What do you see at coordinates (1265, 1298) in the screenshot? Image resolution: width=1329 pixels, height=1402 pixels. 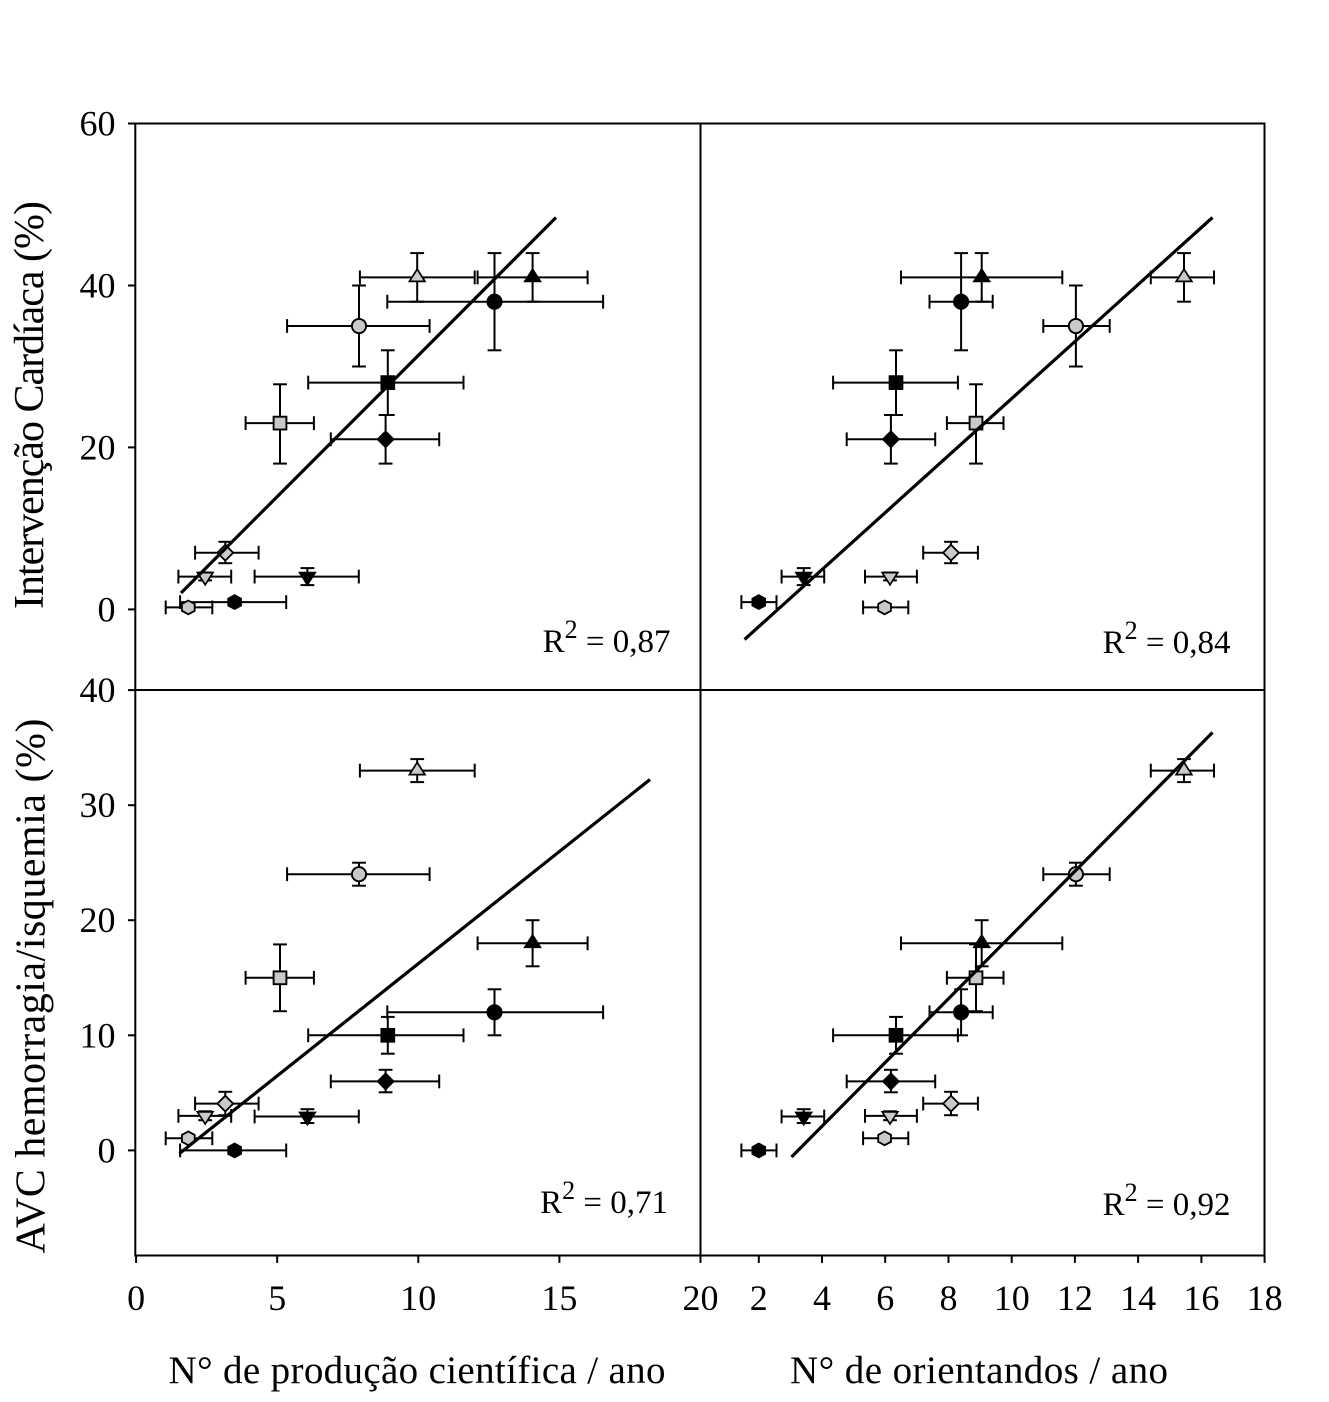 I see `svg-text: 18` at bounding box center [1265, 1298].